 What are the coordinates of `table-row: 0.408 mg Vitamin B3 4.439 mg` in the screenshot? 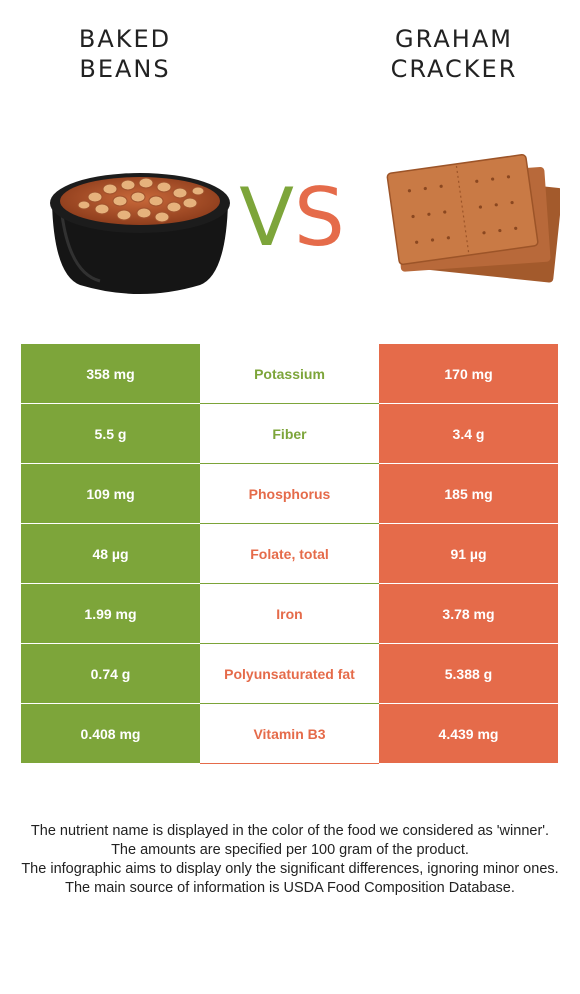 It's located at (289, 734).